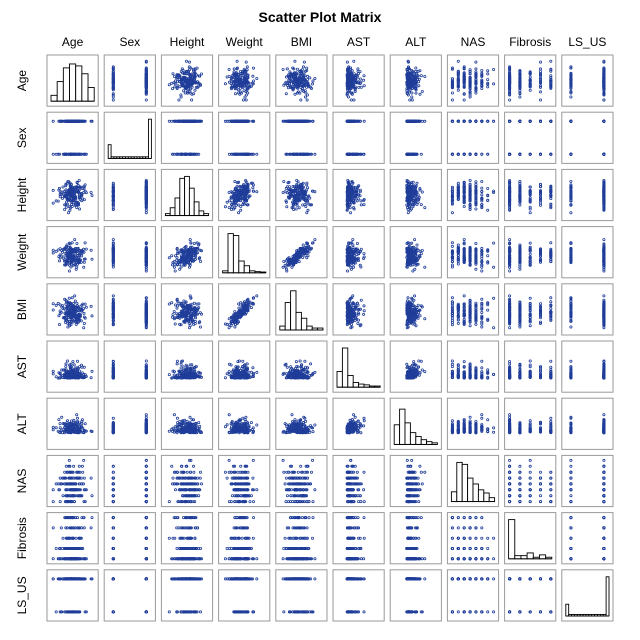 This screenshot has height=640, width=640. I want to click on cell-age-sex, so click(129, 80).